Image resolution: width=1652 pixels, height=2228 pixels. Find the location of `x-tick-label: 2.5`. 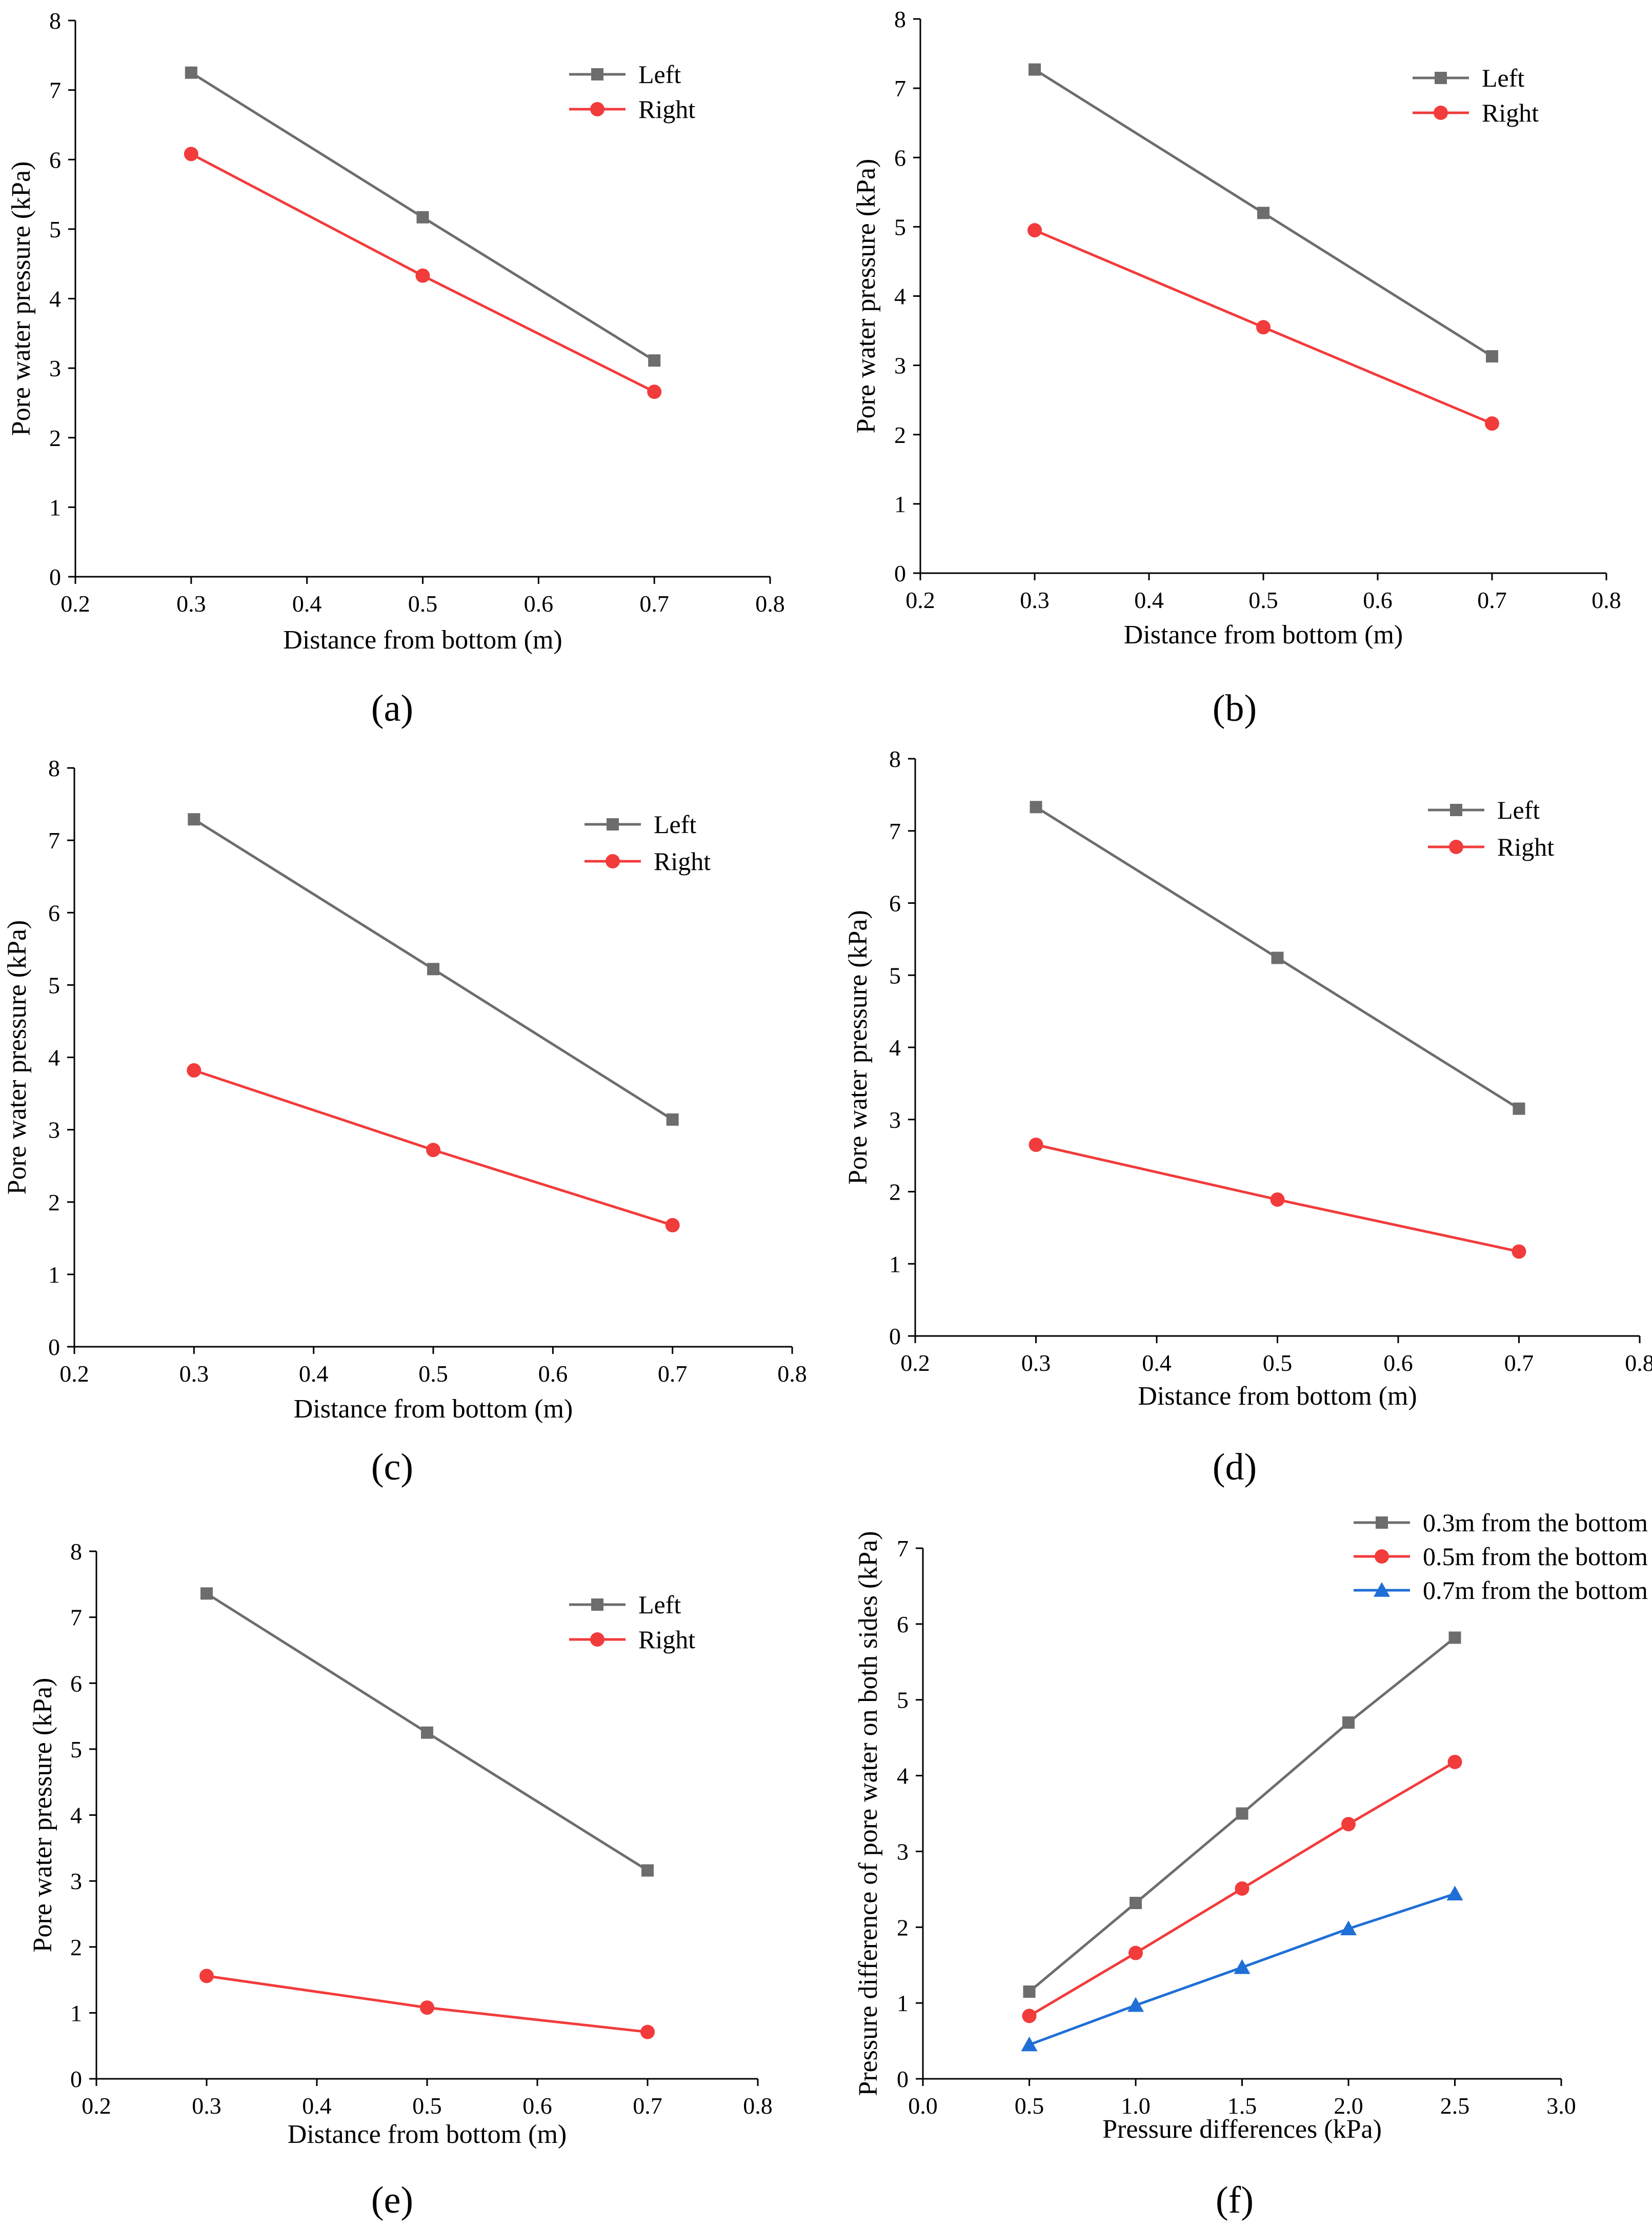

x-tick-label: 2.5 is located at coordinates (1455, 2106).